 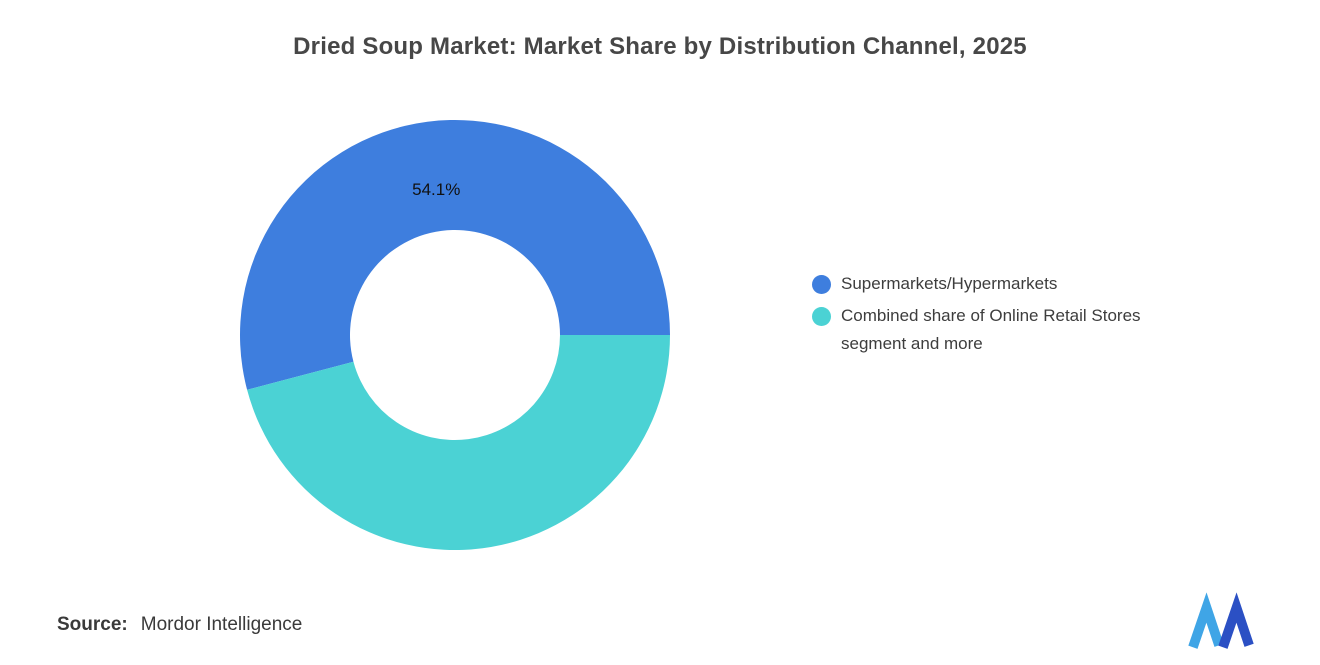 I want to click on legend-item-supermarkets: Supermarkets/Hypermarkets, so click(x=1009, y=284).